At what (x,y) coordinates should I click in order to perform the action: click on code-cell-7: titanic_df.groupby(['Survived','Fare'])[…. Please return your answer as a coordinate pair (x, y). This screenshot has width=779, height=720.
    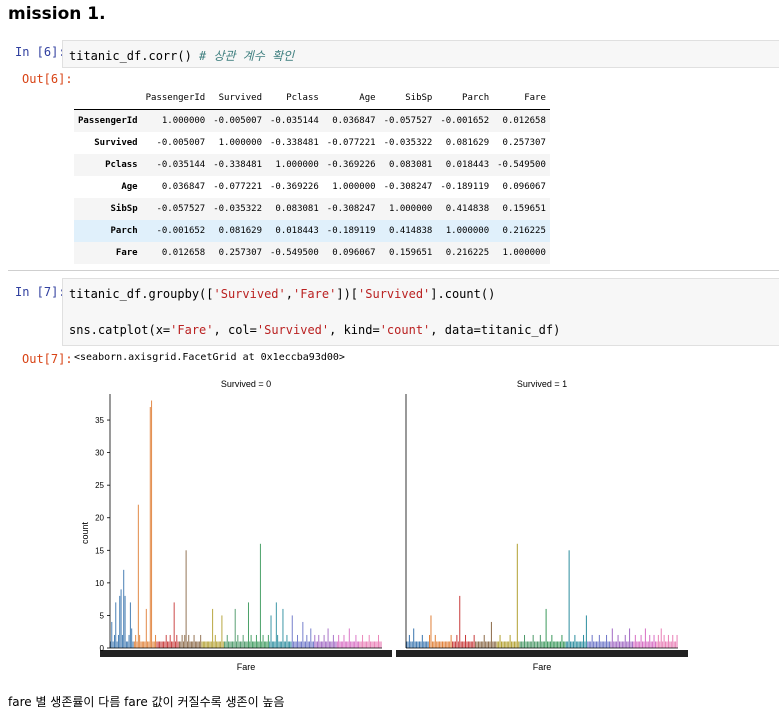
    Looking at the image, I should click on (420, 312).